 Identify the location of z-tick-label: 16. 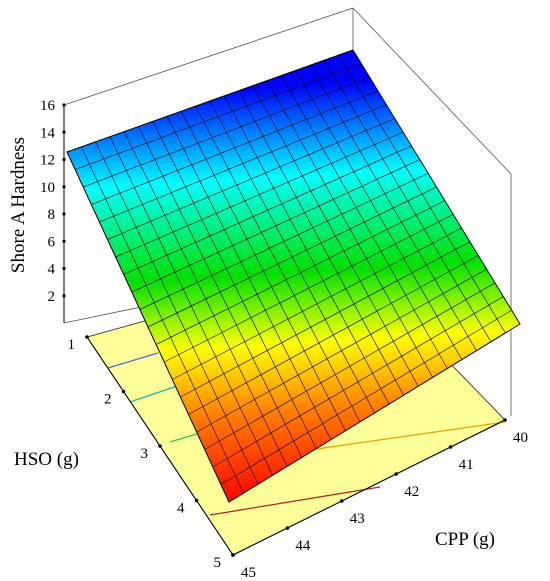
(48, 106).